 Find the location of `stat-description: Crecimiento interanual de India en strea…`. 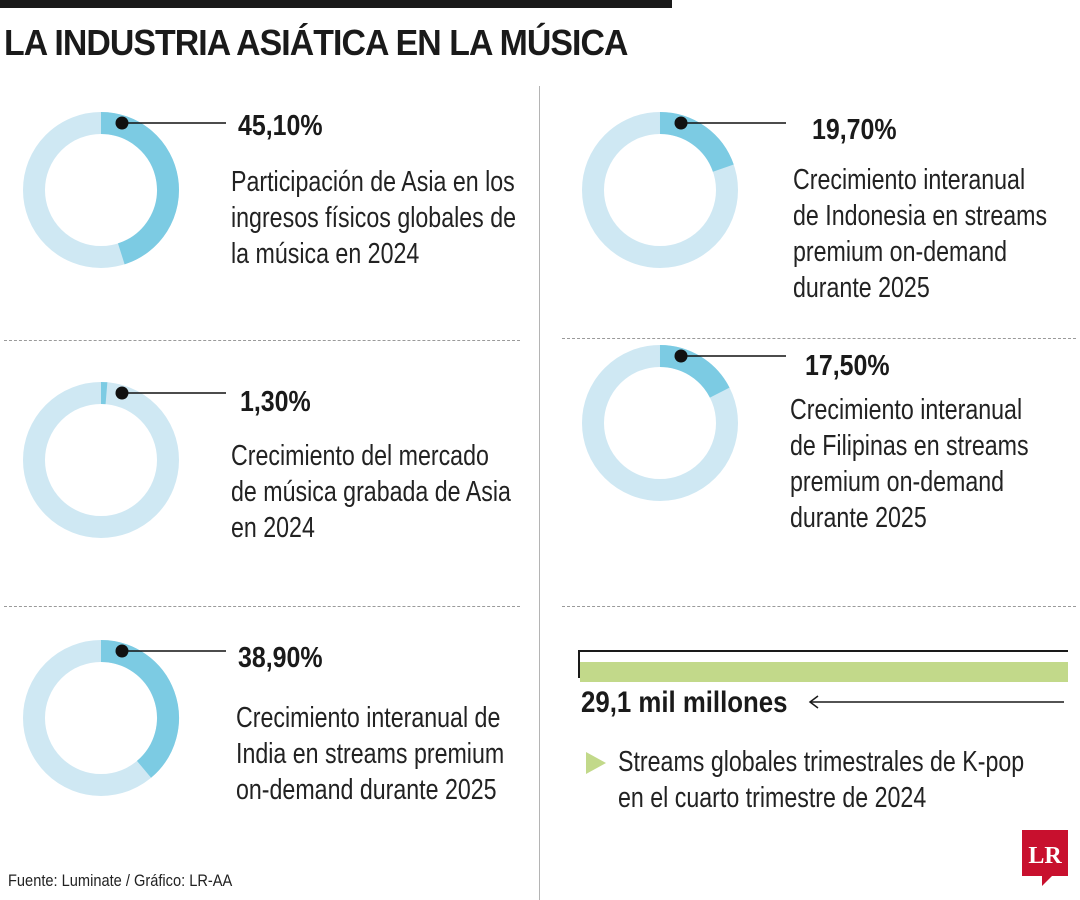

stat-description: Crecimiento interanual de India en strea… is located at coordinates (370, 754).